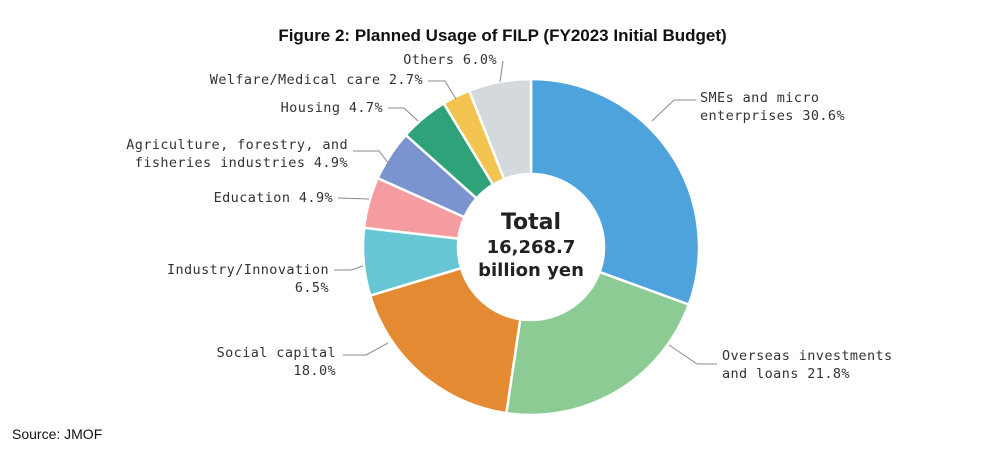 The height and width of the screenshot is (451, 1005). What do you see at coordinates (403, 114) in the screenshot?
I see `leader-line-housing` at bounding box center [403, 114].